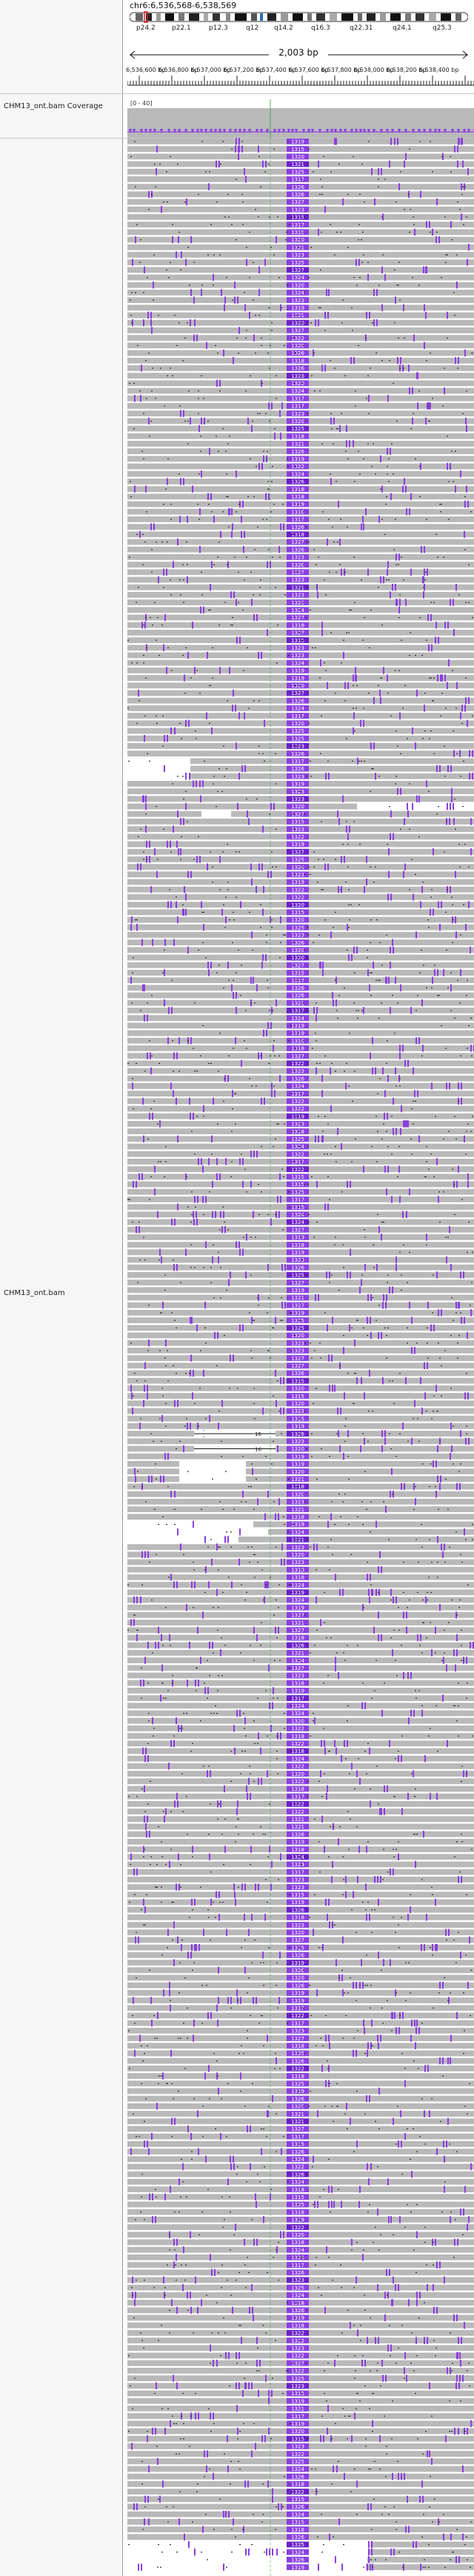  What do you see at coordinates (300, 1018) in the screenshot?
I see `read-row: 1324` at bounding box center [300, 1018].